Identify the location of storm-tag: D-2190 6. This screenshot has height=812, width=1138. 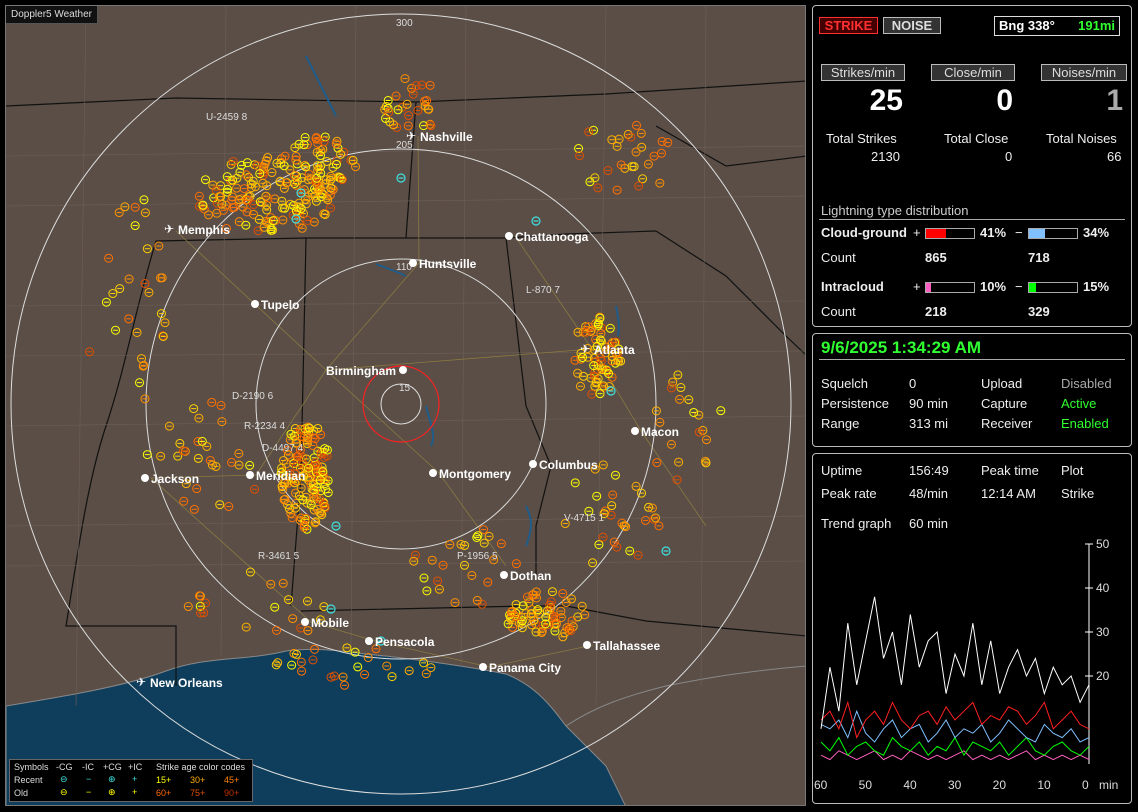
(253, 396).